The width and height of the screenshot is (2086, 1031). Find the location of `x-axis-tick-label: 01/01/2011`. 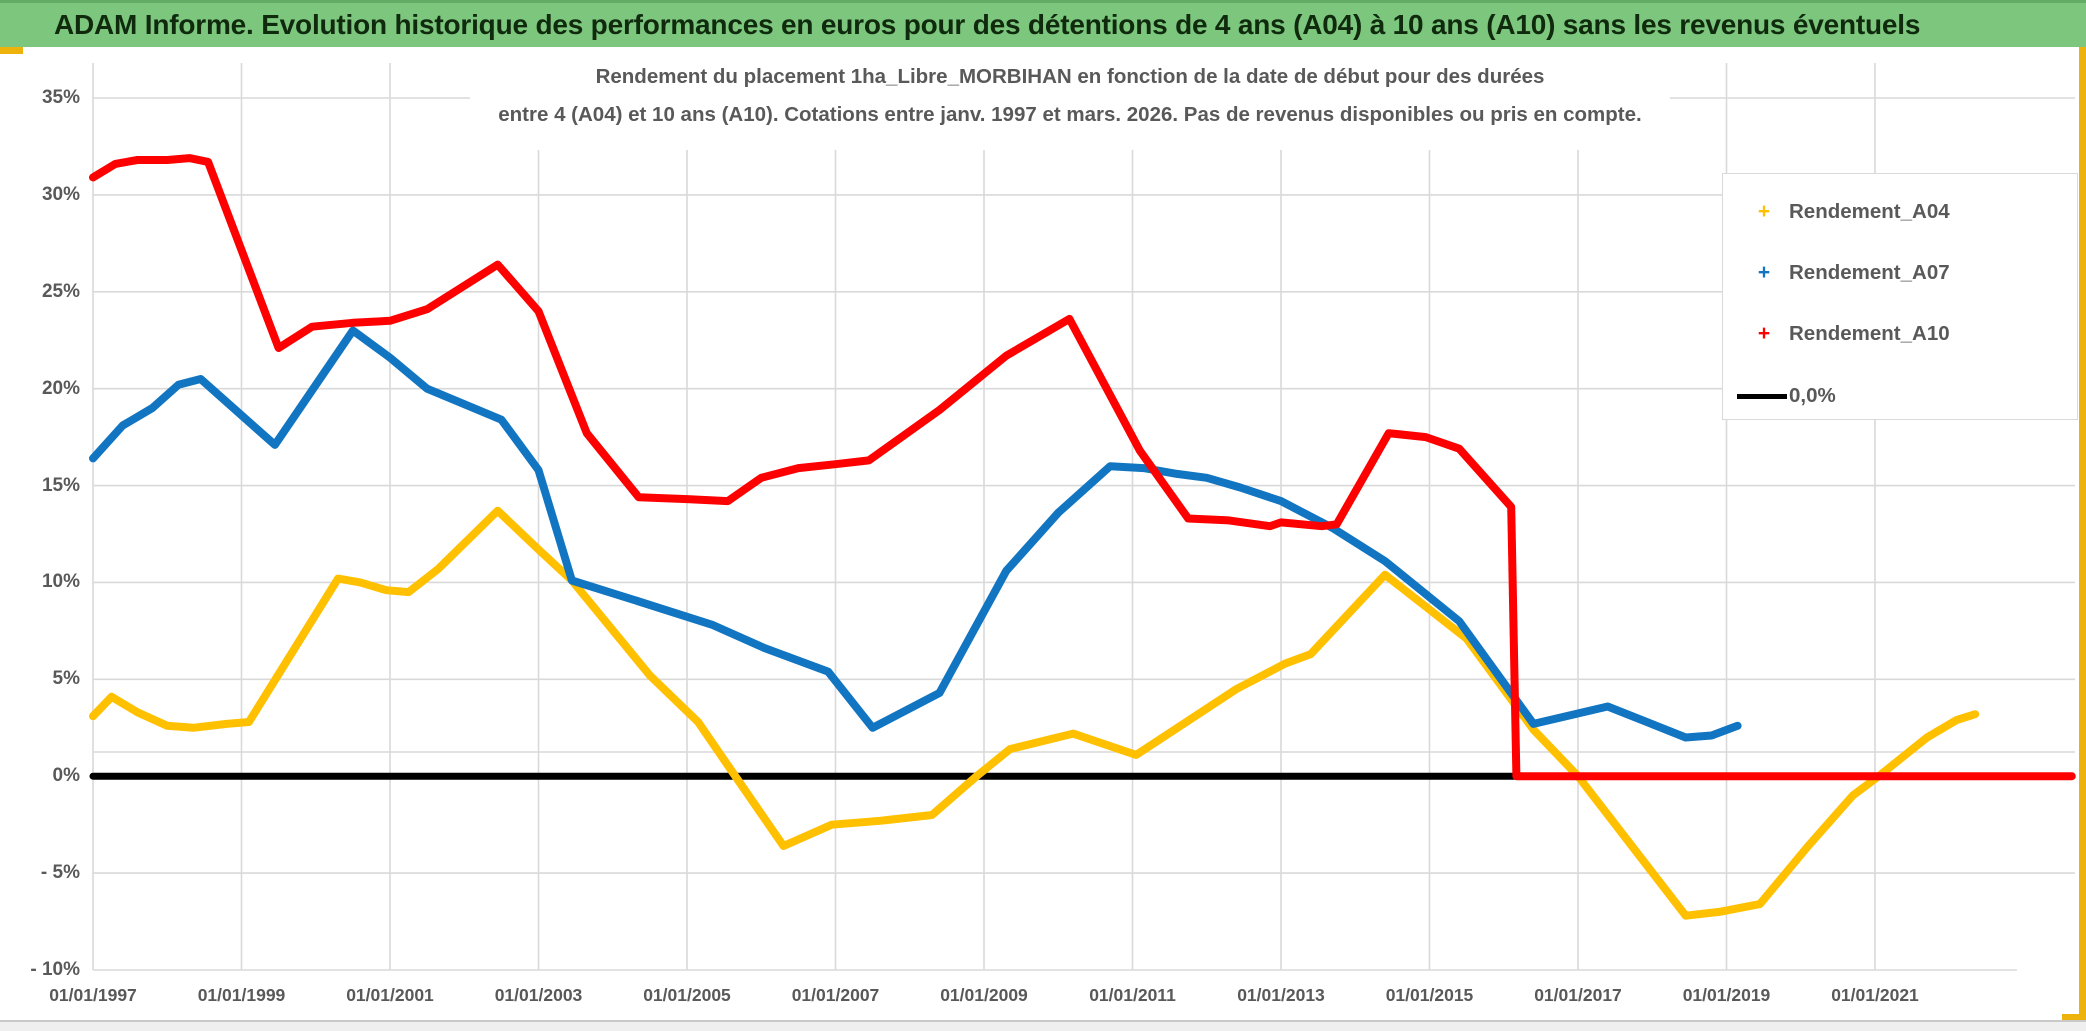

x-axis-tick-label: 01/01/2011 is located at coordinates (1132, 995).